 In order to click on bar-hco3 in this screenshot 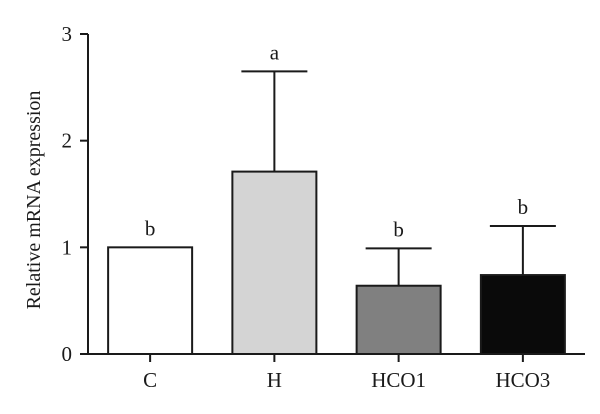, I will do `click(522, 315)`.